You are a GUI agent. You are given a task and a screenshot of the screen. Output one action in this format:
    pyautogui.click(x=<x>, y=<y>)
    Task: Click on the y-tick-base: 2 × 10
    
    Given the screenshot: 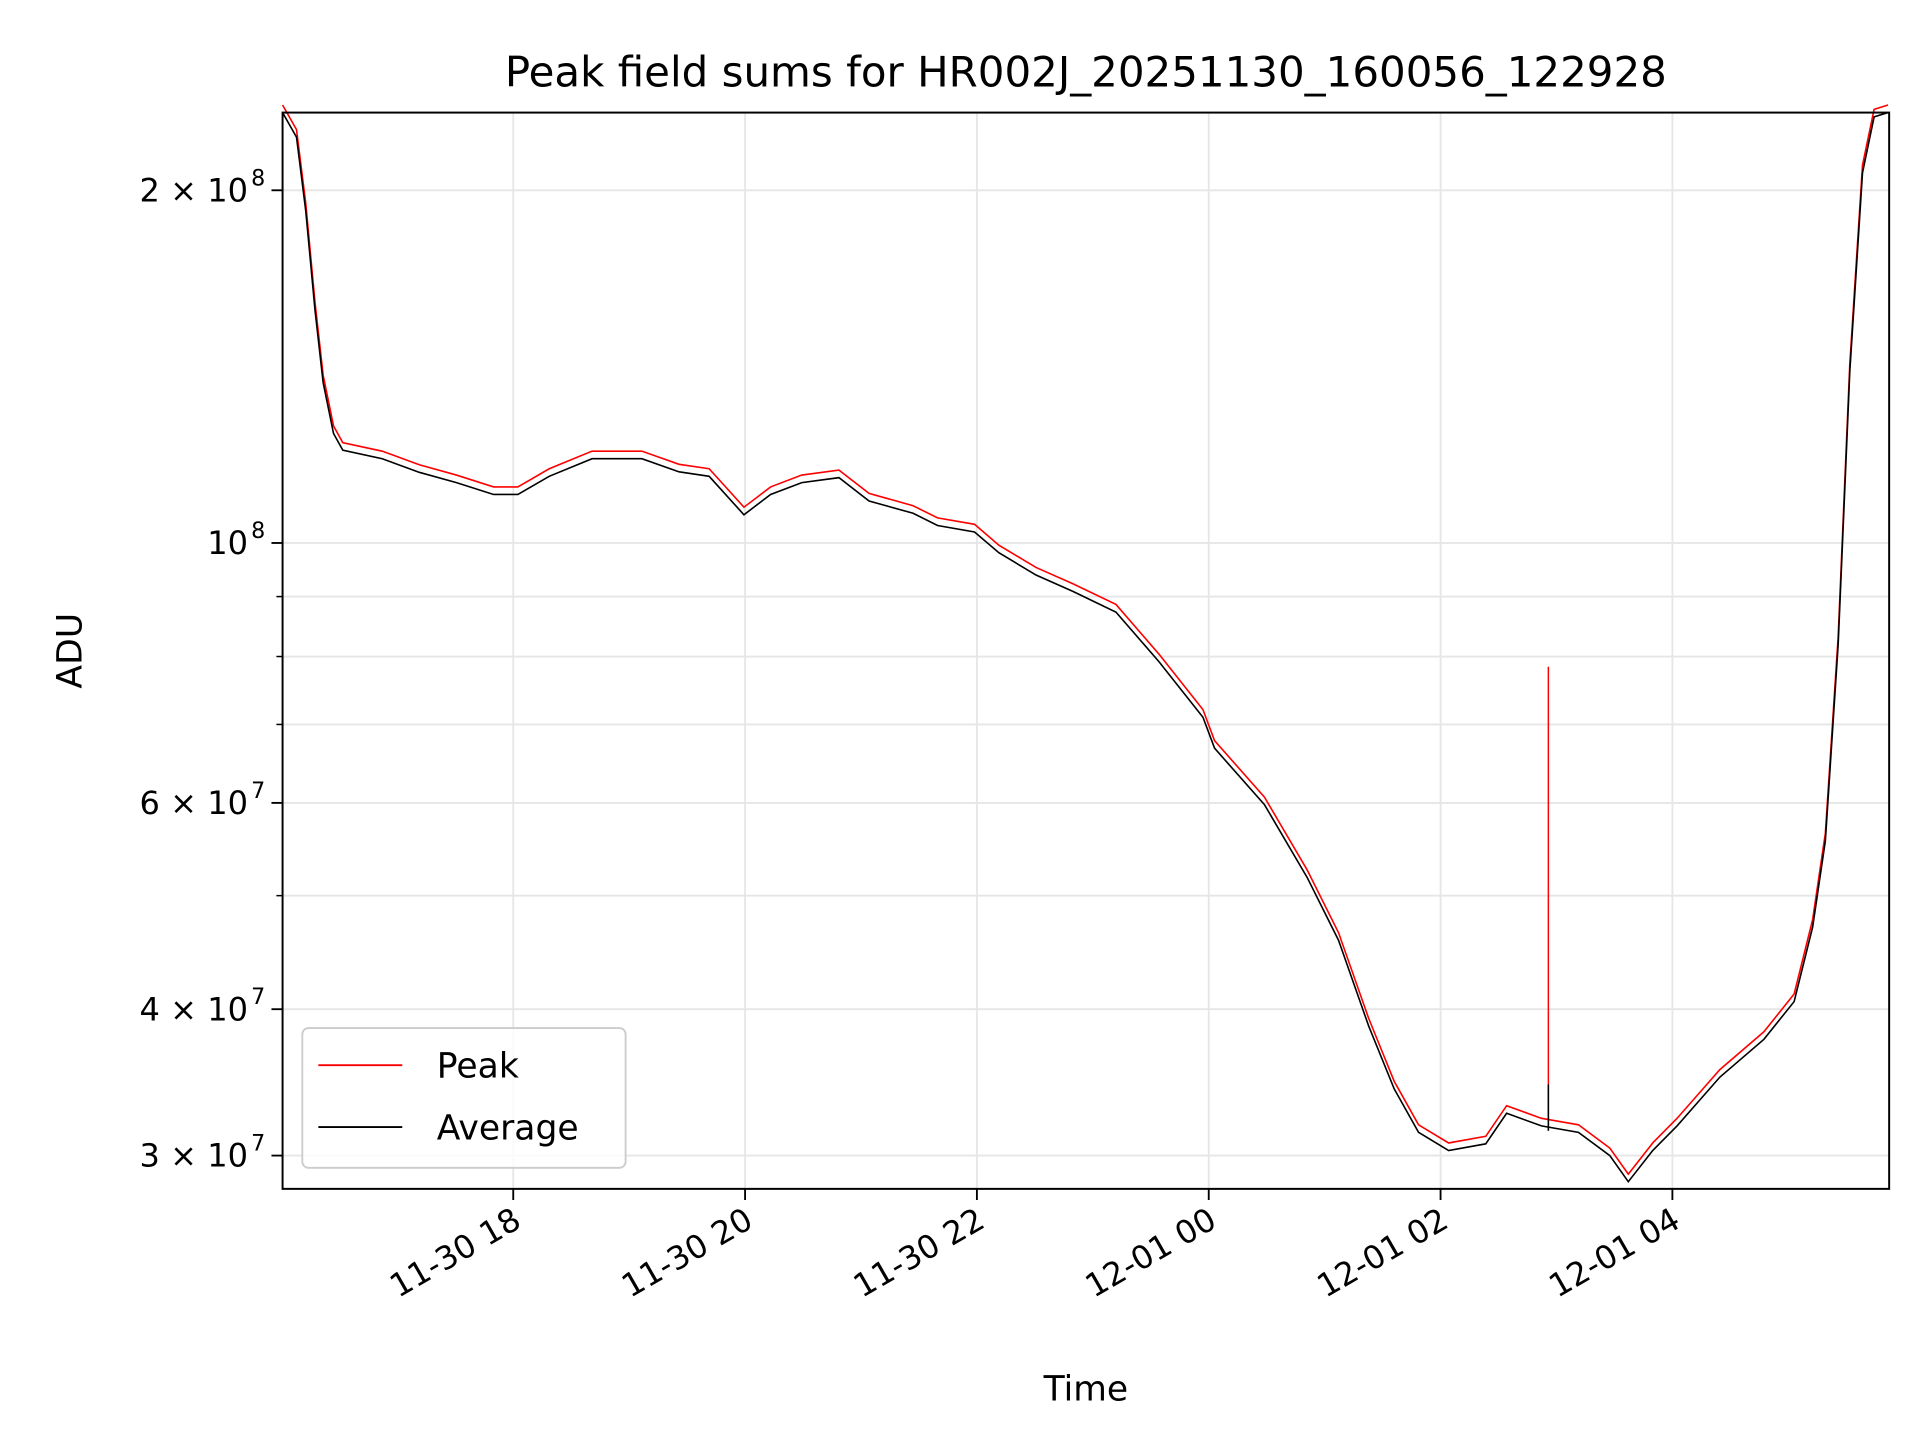 What is the action you would take?
    pyautogui.click(x=194, y=190)
    